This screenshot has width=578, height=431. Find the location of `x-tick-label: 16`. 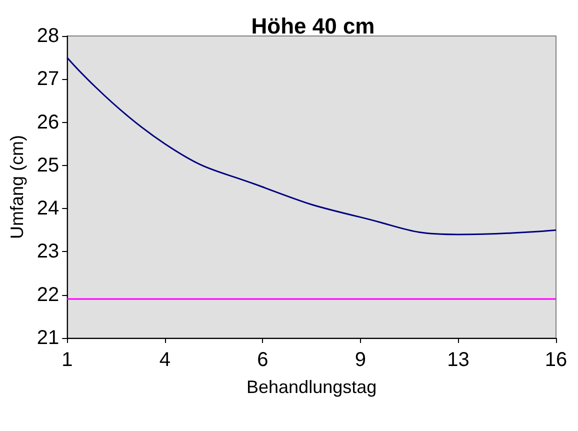

x-tick-label: 16 is located at coordinates (556, 360).